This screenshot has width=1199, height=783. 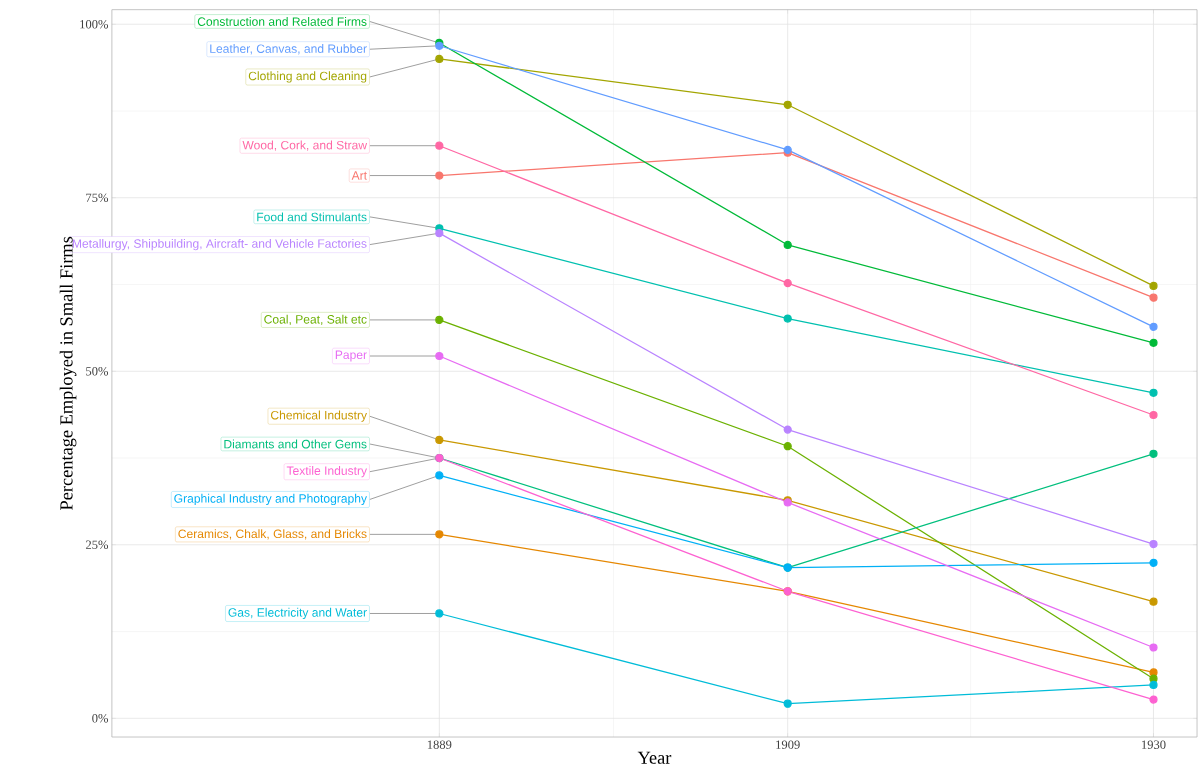 I want to click on text: Ceramics, Chalk, Glass, and Bricks, so click(x=272, y=534).